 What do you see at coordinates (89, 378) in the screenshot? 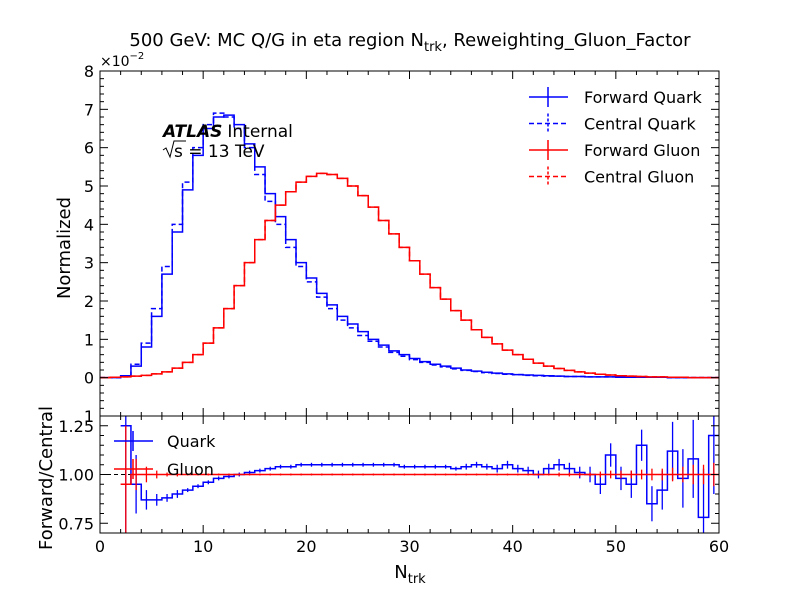
I see `main-y-tick-label: 0` at bounding box center [89, 378].